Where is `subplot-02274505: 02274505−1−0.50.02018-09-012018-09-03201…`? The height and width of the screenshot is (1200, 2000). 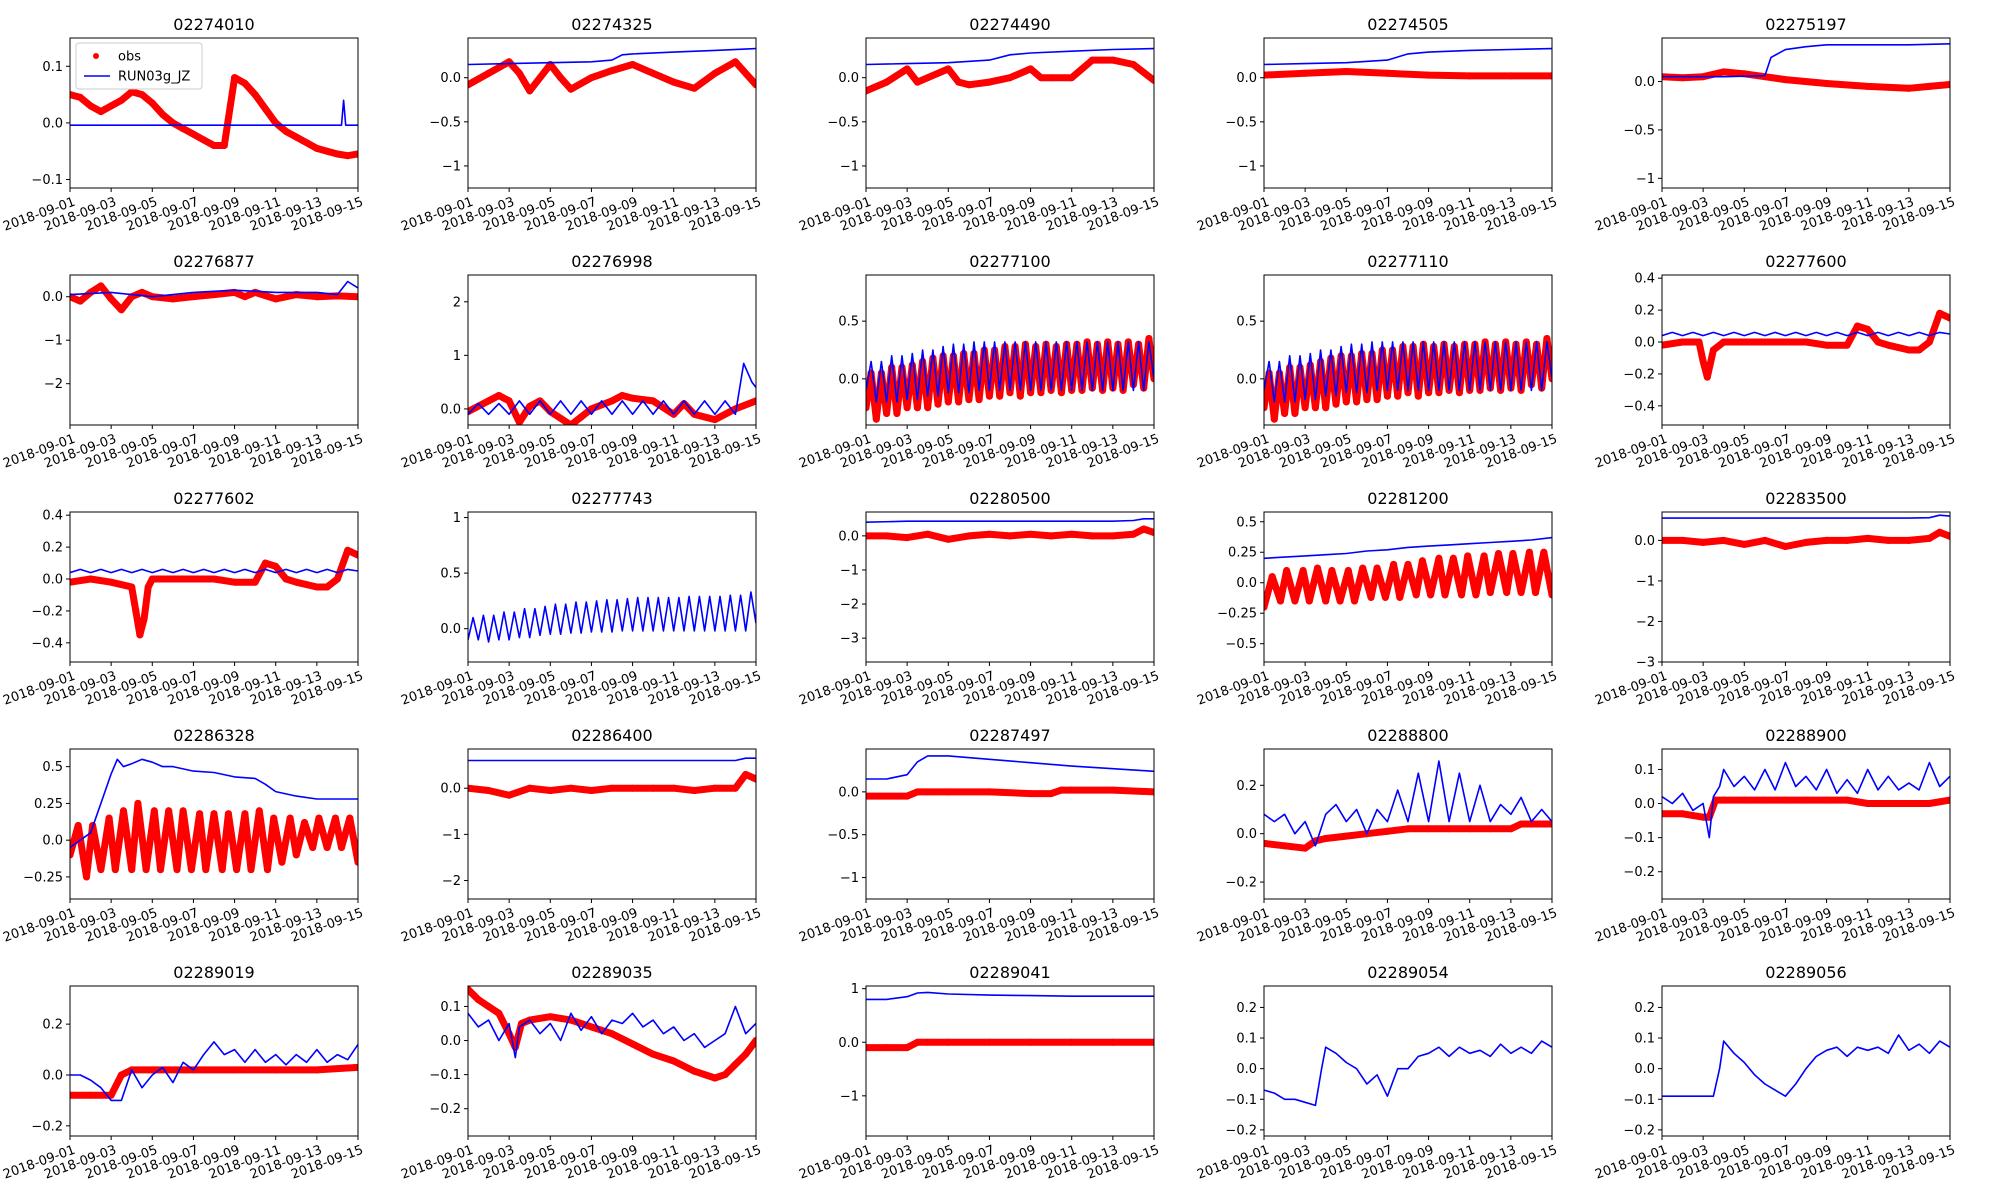 subplot-02274505: 02274505−1−0.50.02018-09-012018-09-03201… is located at coordinates (1377, 125).